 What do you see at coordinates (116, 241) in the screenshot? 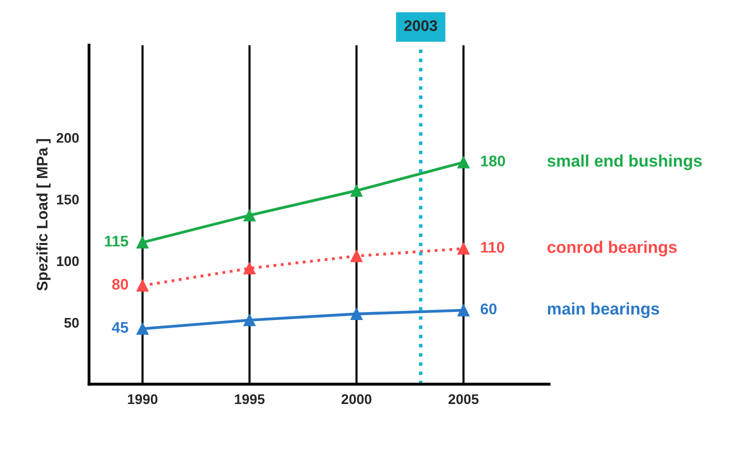
I see `data-label: 115` at bounding box center [116, 241].